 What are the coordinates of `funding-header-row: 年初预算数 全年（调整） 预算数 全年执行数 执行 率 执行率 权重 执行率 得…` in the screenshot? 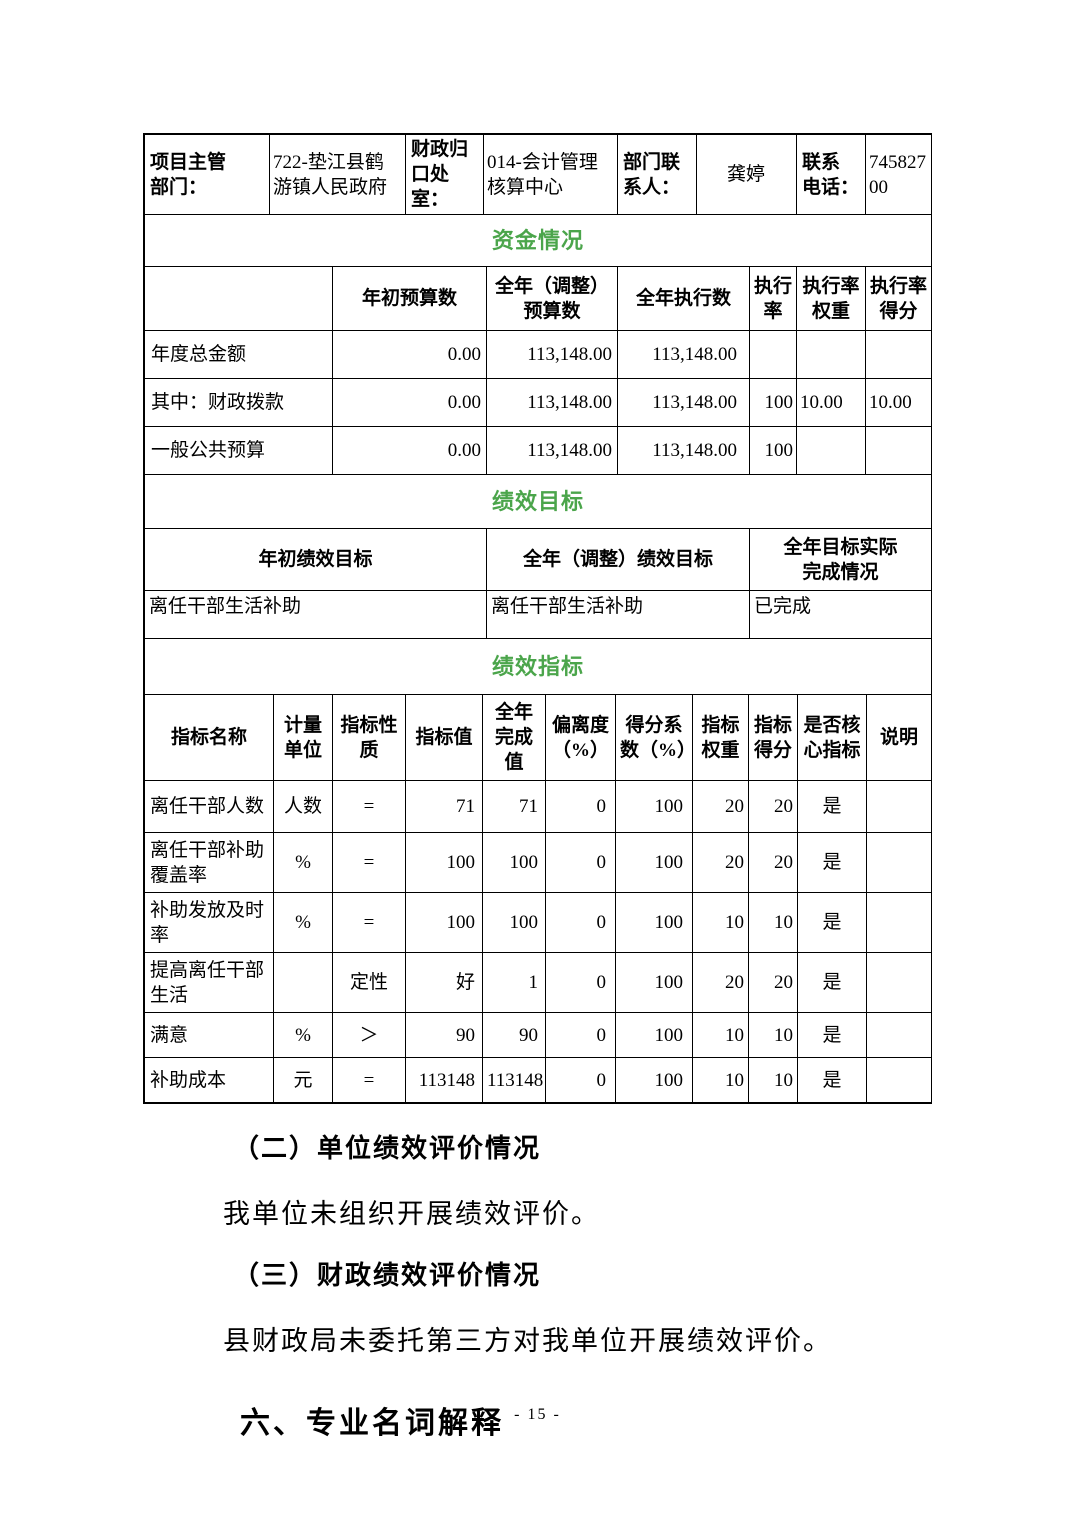 It's located at (538, 299).